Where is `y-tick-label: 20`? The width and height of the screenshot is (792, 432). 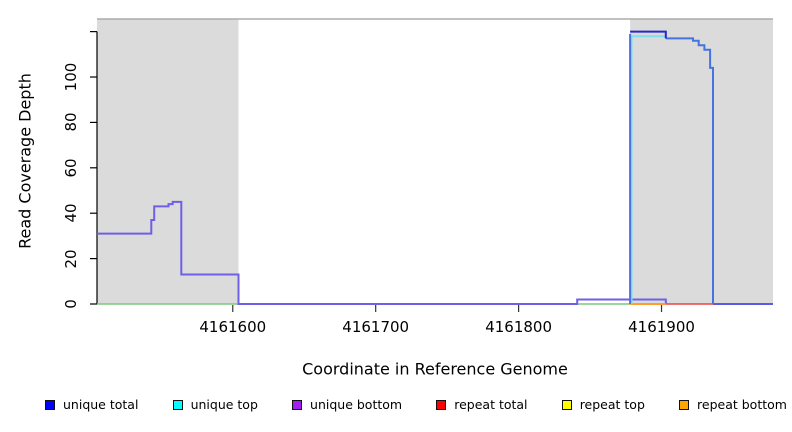 y-tick-label: 20 is located at coordinates (71, 259).